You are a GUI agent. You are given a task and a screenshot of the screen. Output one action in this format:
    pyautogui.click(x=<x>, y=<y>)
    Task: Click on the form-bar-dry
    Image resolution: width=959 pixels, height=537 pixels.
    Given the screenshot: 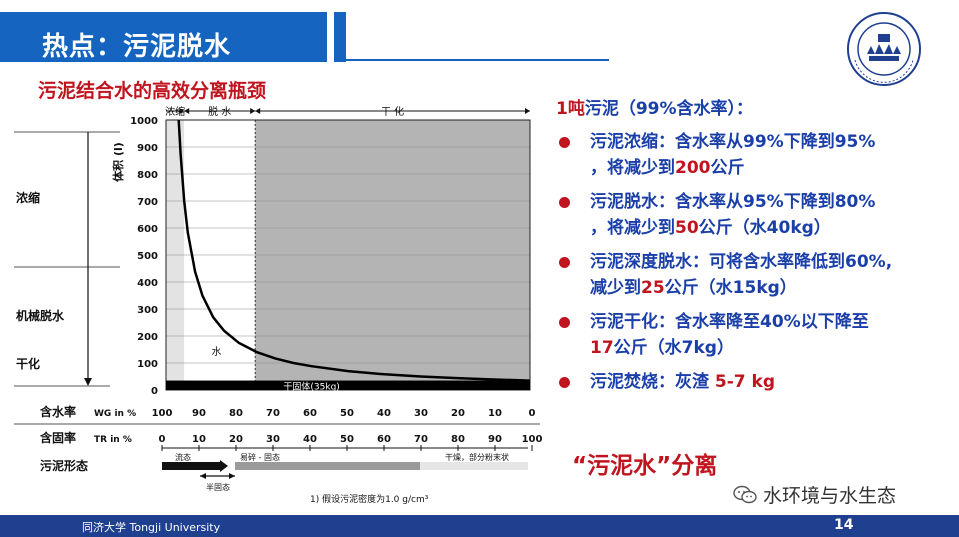 What is the action you would take?
    pyautogui.click(x=474, y=466)
    